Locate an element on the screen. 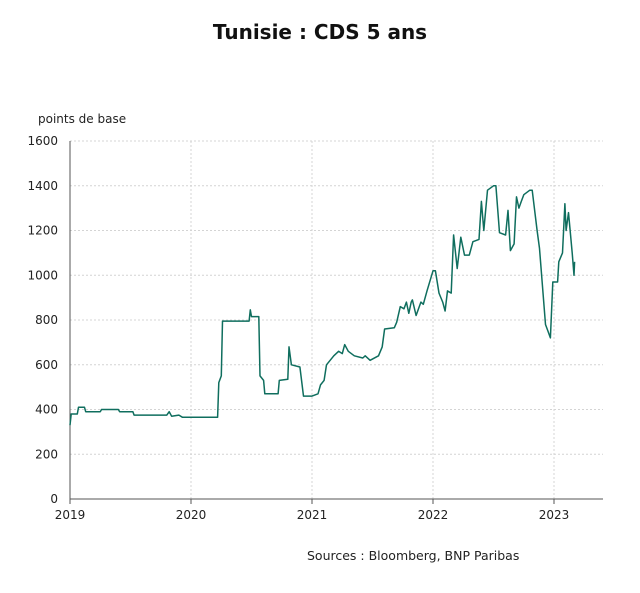 Image resolution: width=640 pixels, height=593 pixels. y-tick-label: 1000 is located at coordinates (42, 275).